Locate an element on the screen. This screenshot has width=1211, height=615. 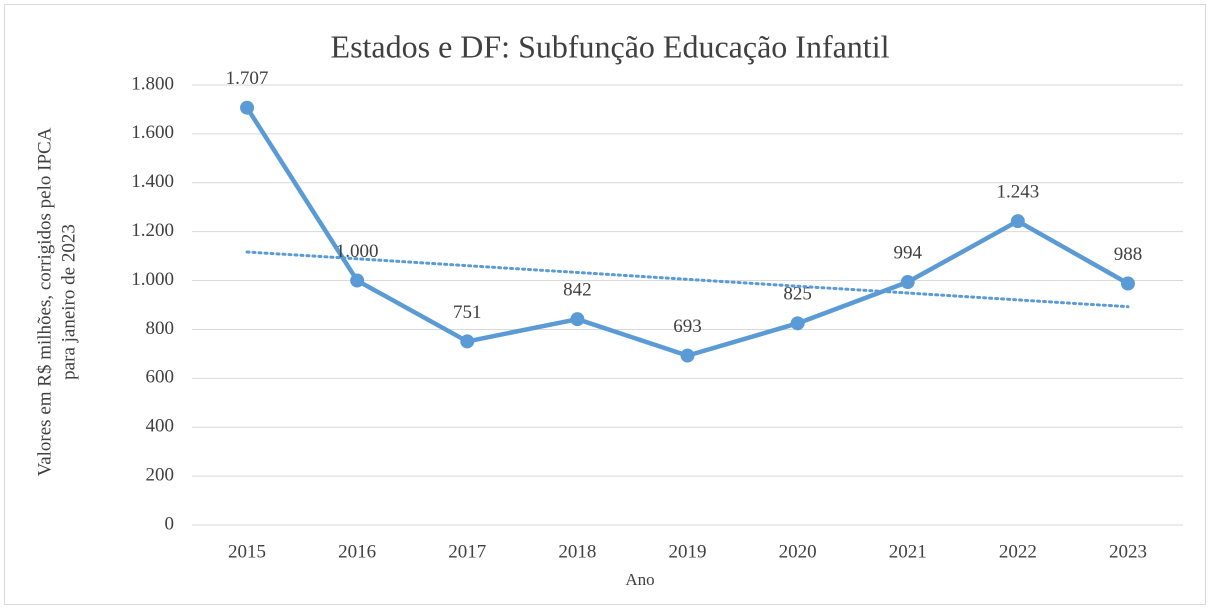
data-label: 1.000 is located at coordinates (357, 251).